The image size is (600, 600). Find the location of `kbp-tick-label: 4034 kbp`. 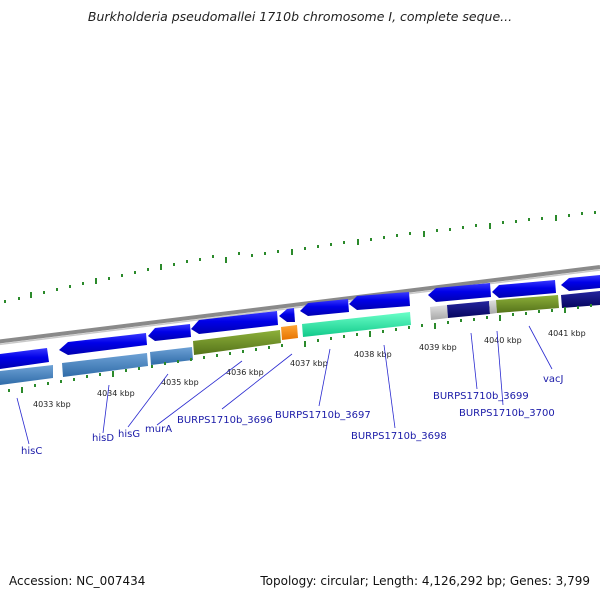

kbp-tick-label: 4034 kbp is located at coordinates (116, 393).